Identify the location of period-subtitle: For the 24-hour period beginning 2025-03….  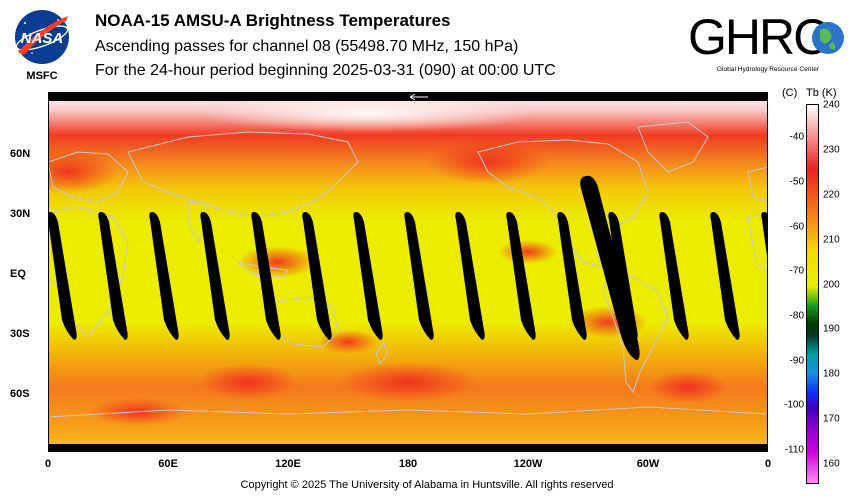
(325, 70).